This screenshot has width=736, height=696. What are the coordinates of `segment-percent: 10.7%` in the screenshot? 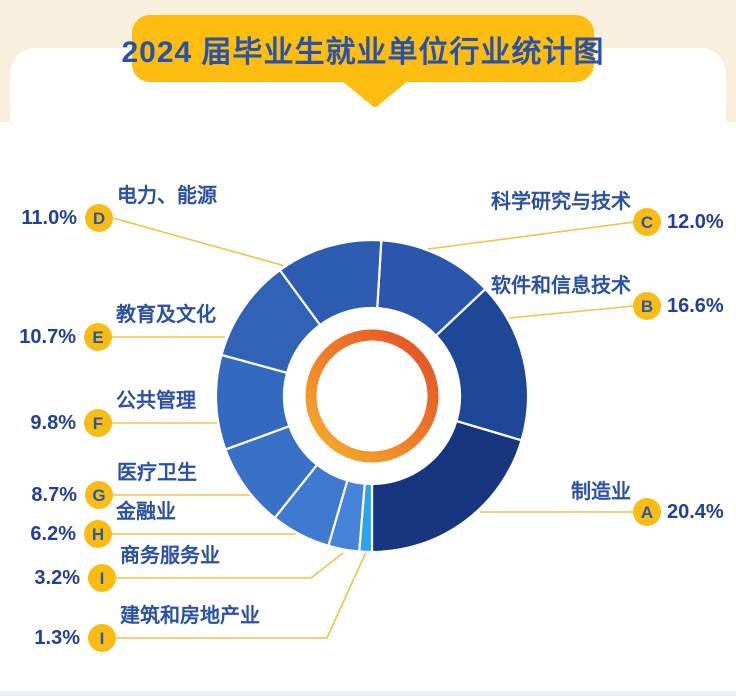 It's located at (47, 337).